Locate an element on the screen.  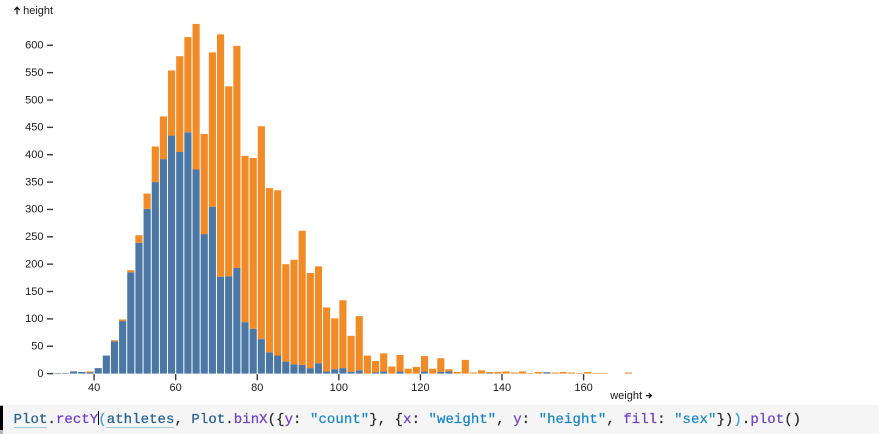
svg-text: 120 is located at coordinates (420, 388).